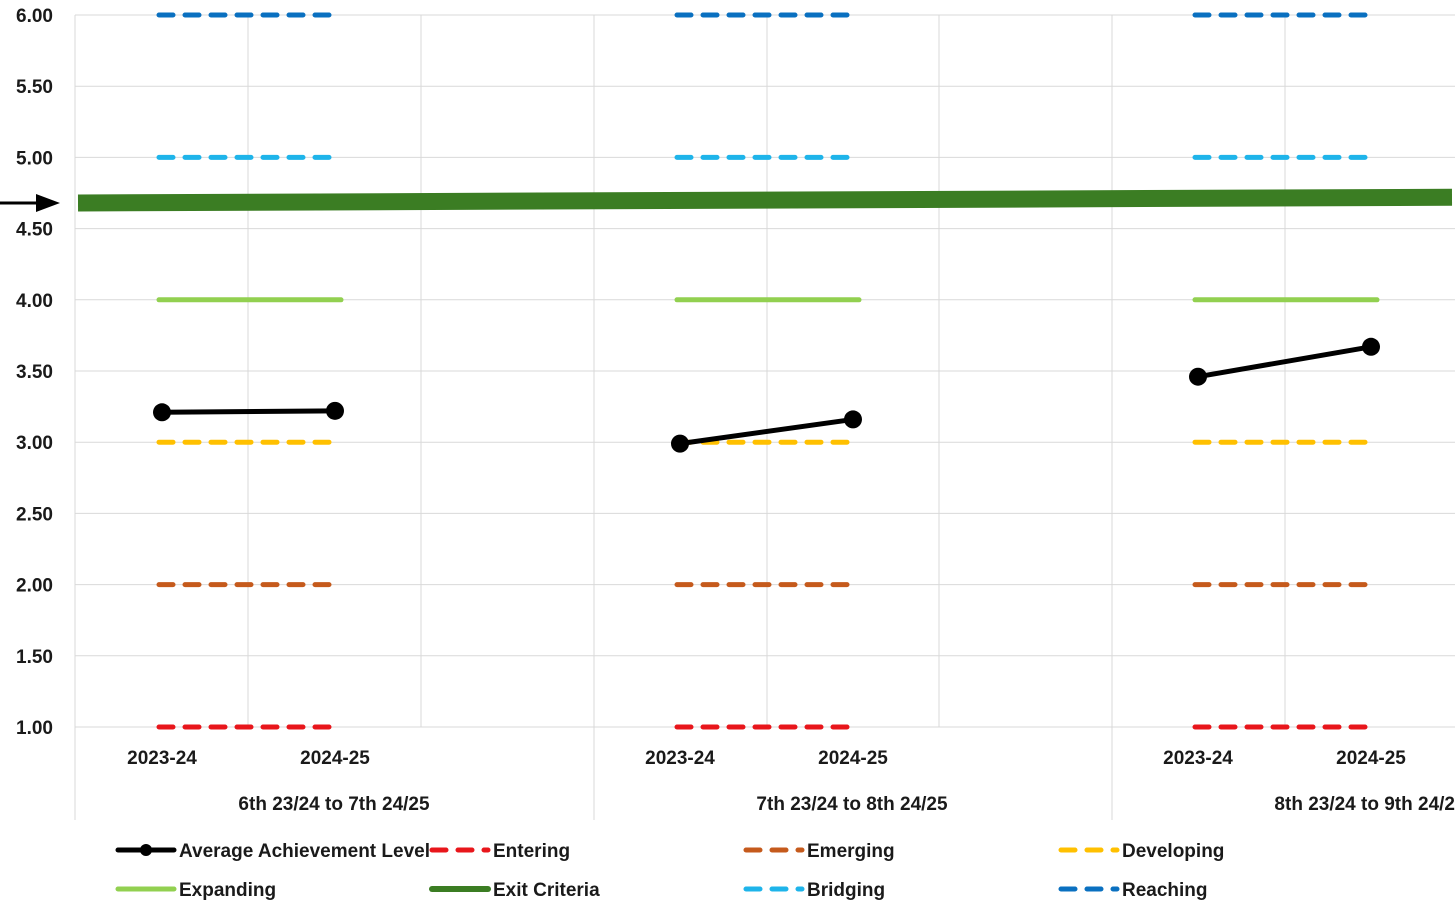 This screenshot has width=1455, height=905. I want to click on exit-criteria-line, so click(765, 200).